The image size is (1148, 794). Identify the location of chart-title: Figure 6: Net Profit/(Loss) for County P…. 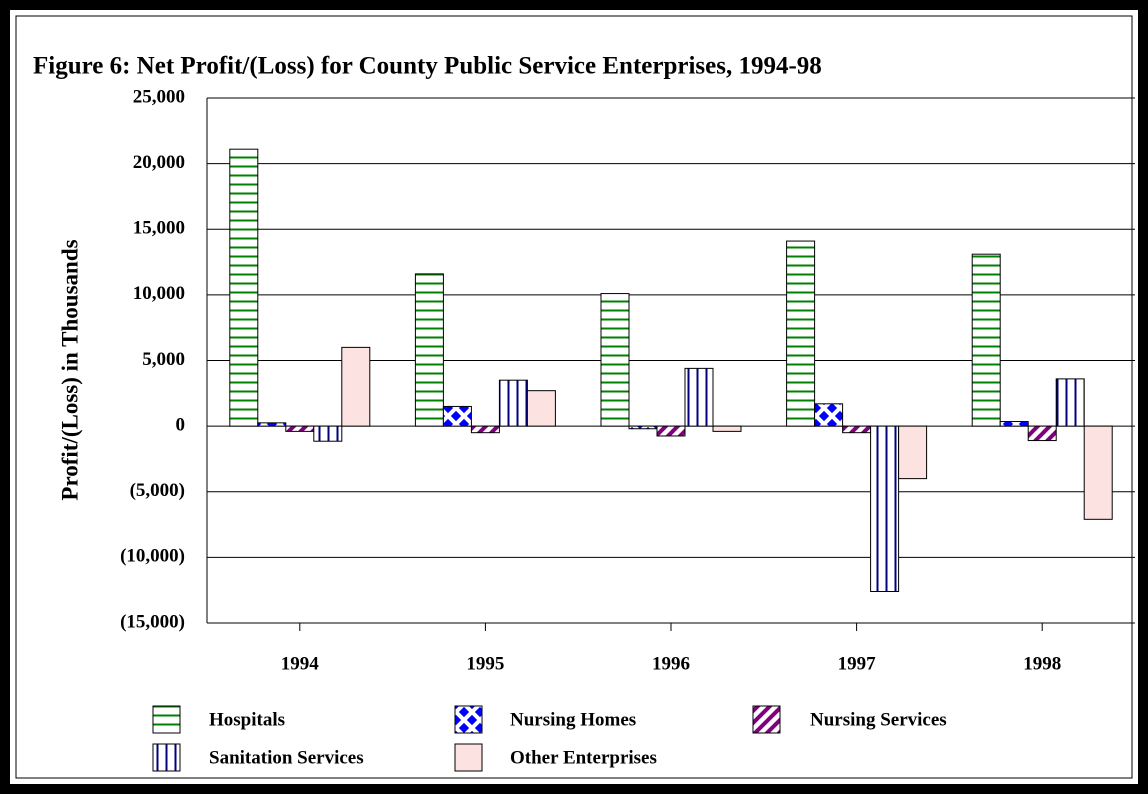
(427, 66).